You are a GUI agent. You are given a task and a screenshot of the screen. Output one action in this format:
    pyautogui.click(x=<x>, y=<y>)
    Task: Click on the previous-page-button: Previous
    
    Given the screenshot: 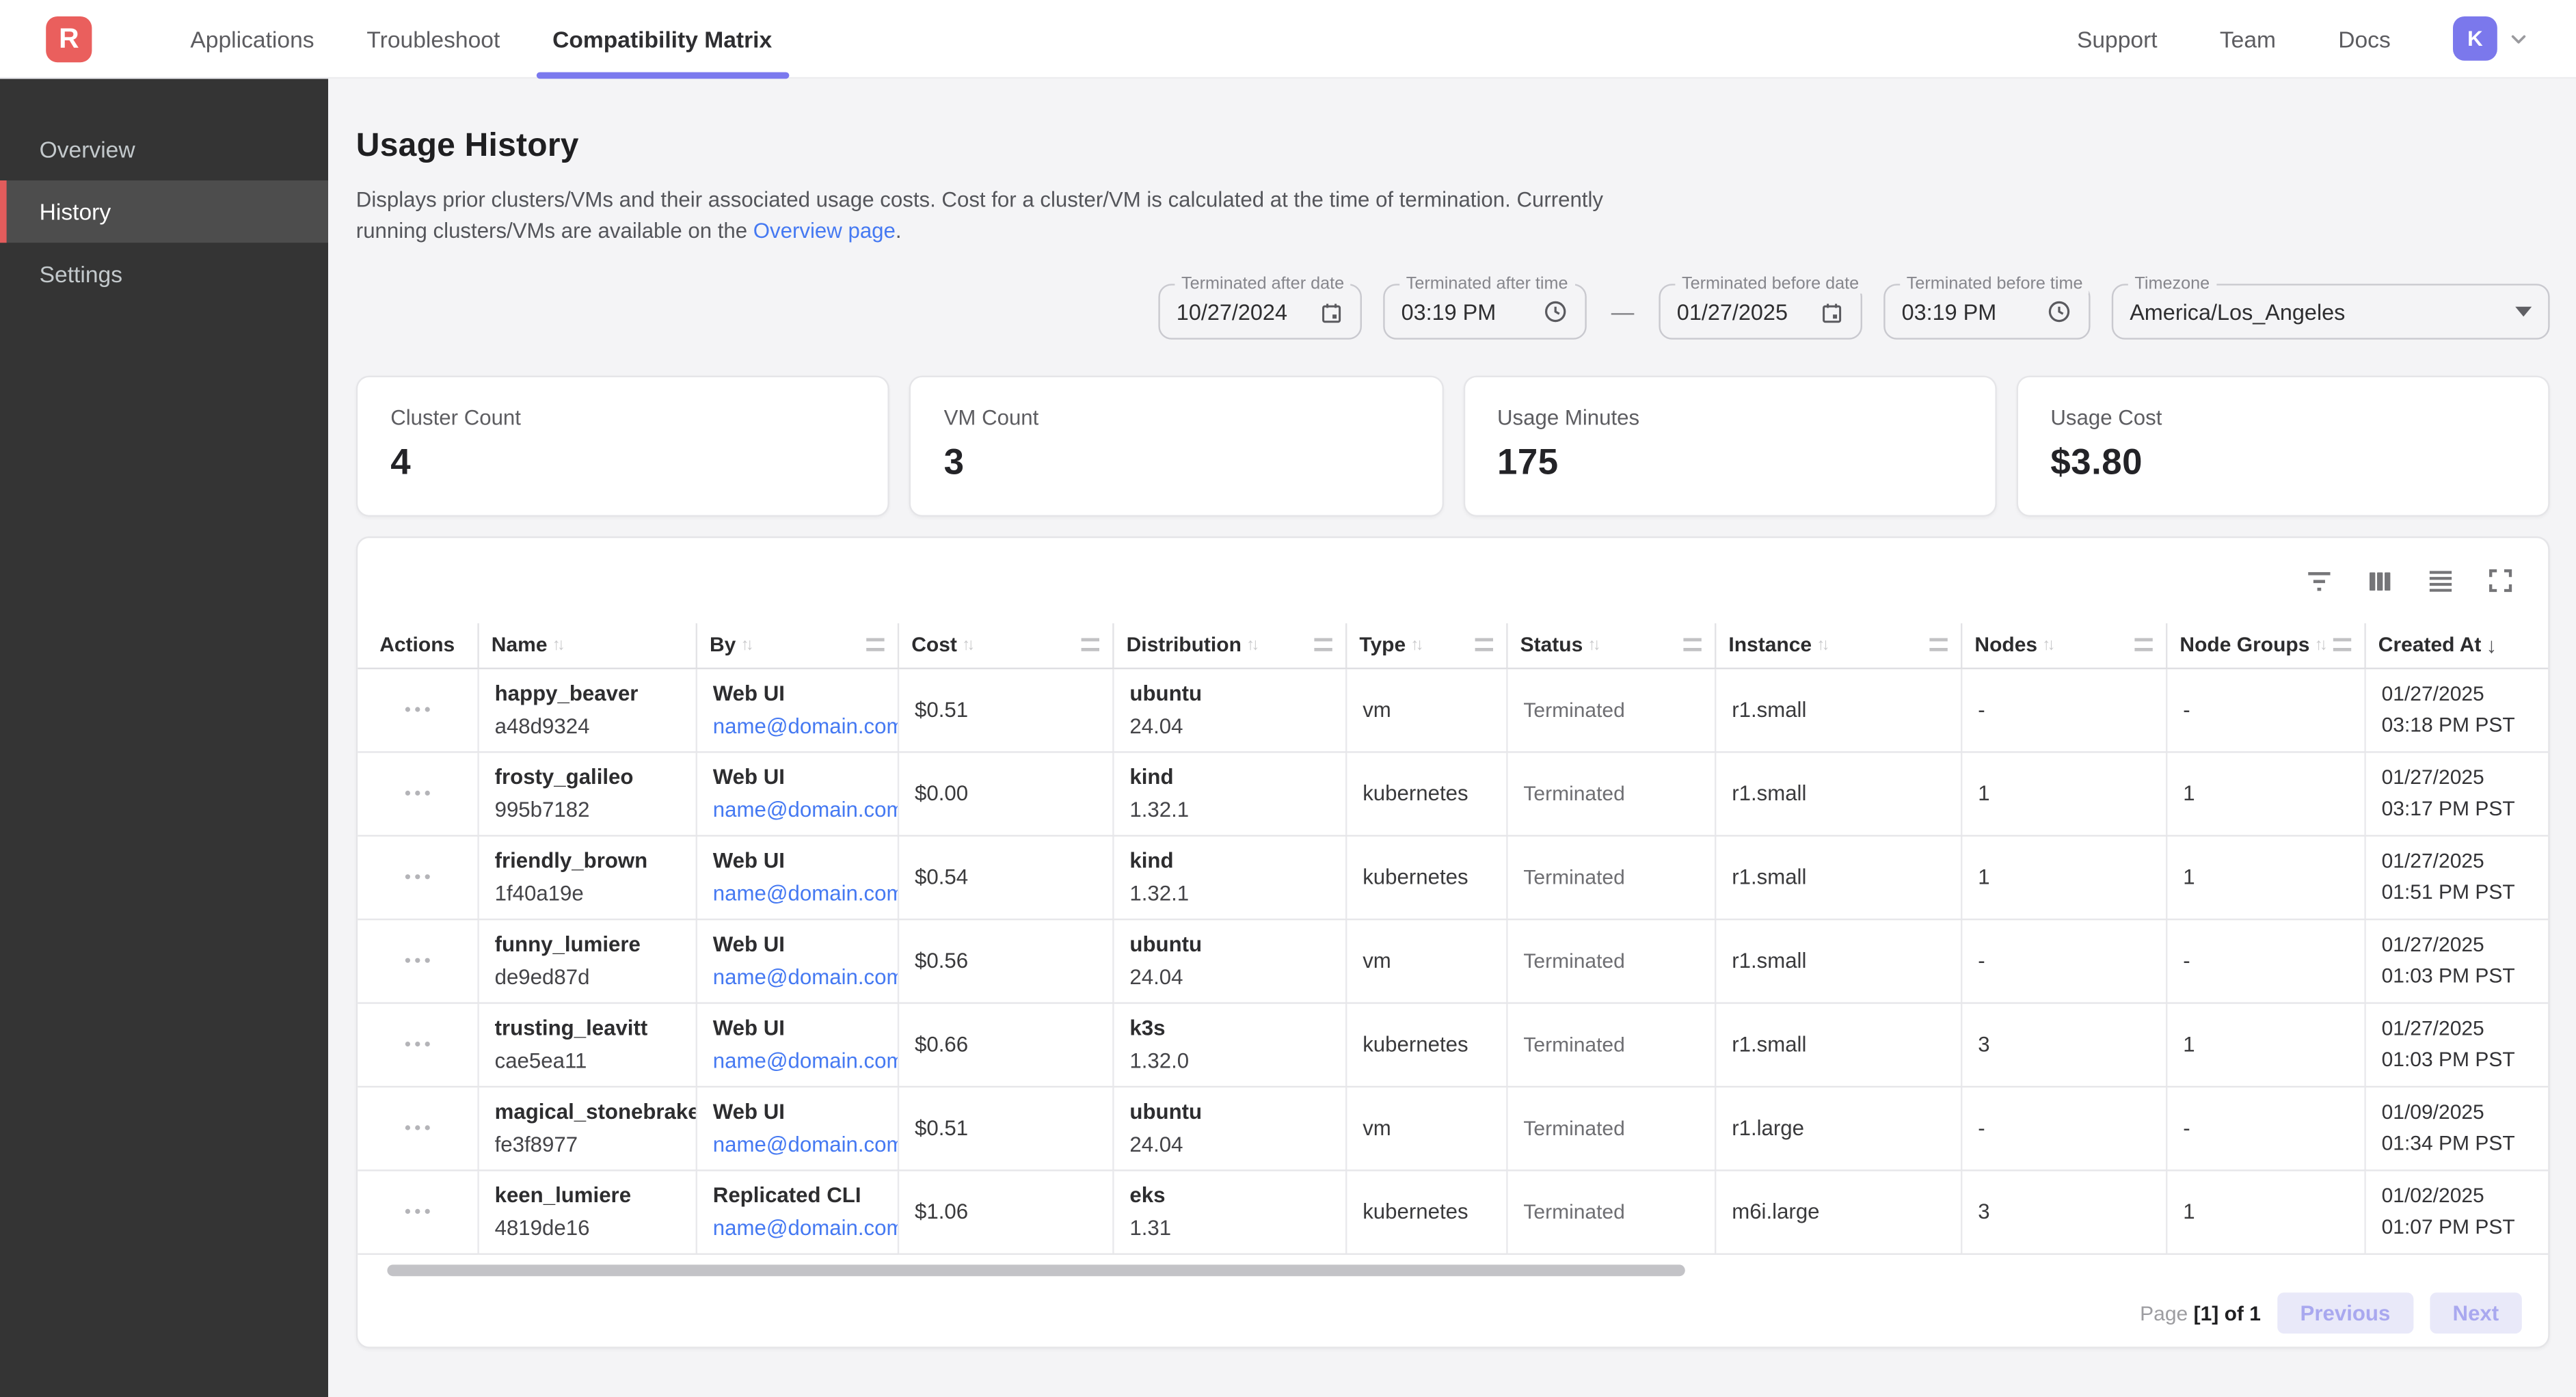 What is the action you would take?
    pyautogui.click(x=2345, y=1313)
    